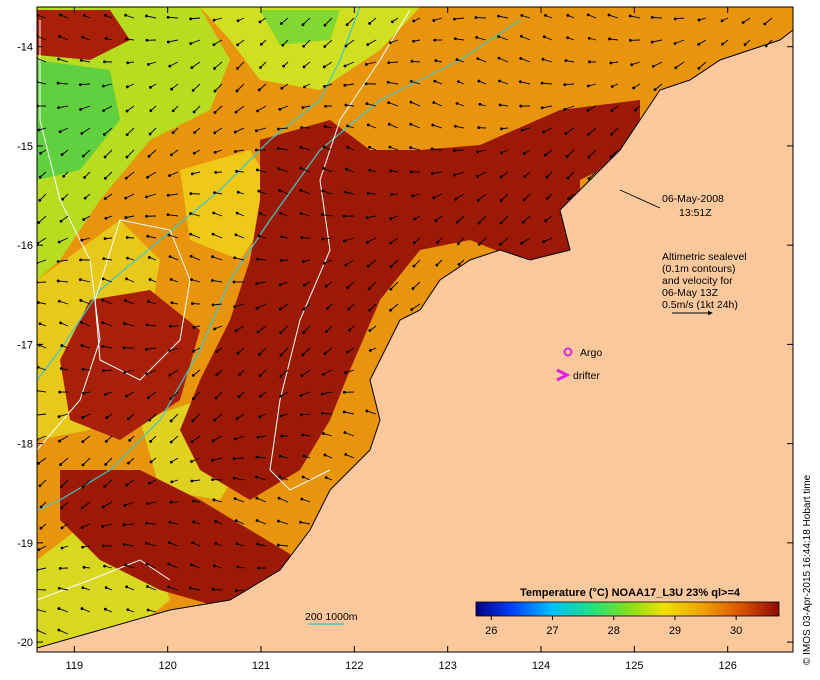 The height and width of the screenshot is (680, 820). I want to click on argo-label: Argo, so click(591, 353).